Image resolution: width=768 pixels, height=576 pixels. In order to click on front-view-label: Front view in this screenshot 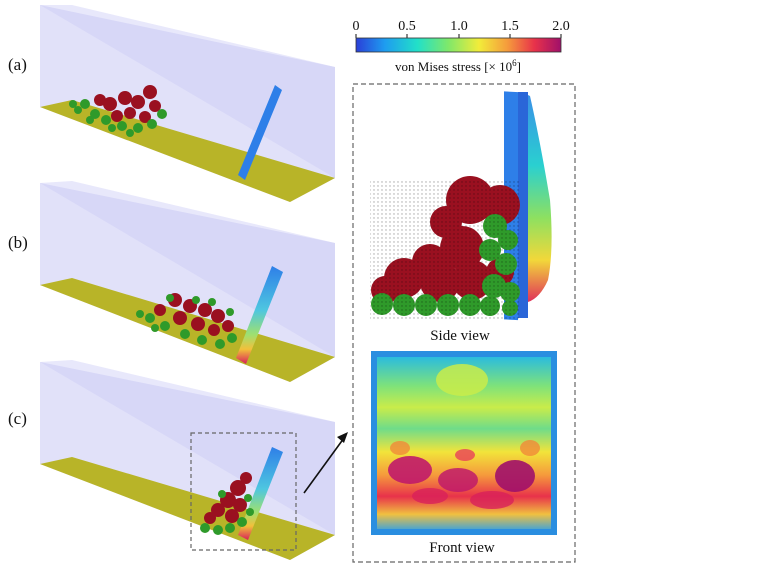, I will do `click(462, 548)`.